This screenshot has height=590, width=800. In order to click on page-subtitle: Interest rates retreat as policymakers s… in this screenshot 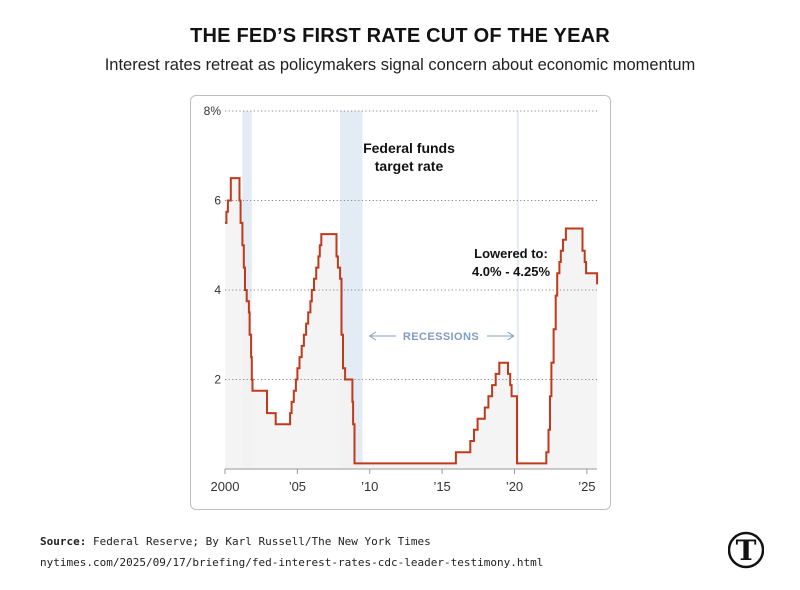, I will do `click(400, 65)`.